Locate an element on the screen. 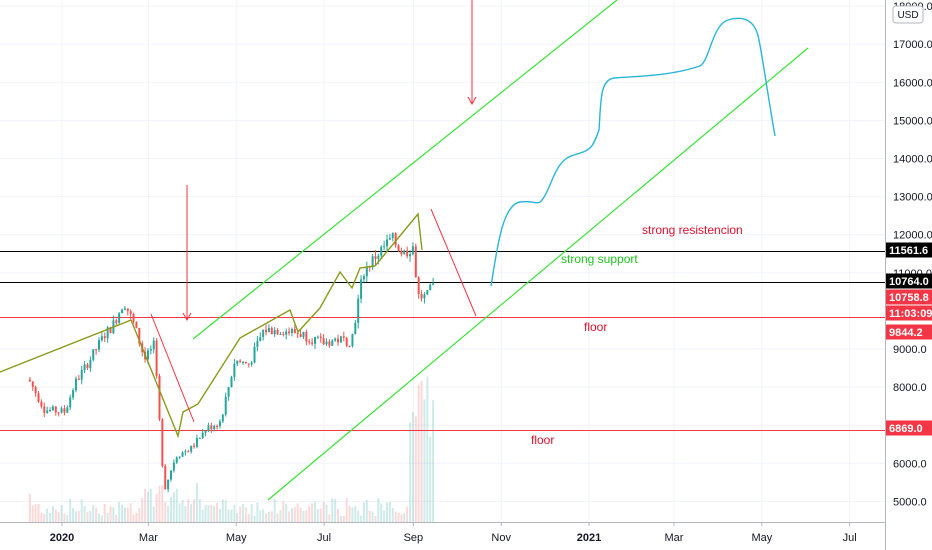  x-tick-label: Mar is located at coordinates (148, 538).